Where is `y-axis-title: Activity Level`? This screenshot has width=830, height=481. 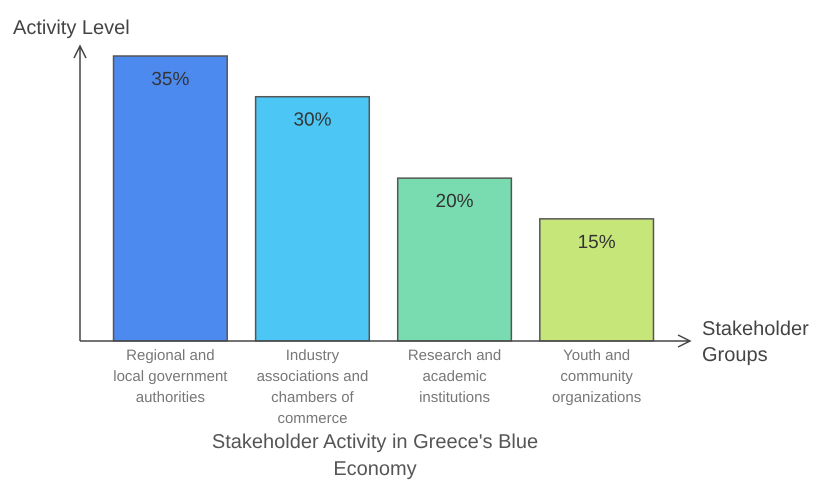 y-axis-title: Activity Level is located at coordinates (71, 28).